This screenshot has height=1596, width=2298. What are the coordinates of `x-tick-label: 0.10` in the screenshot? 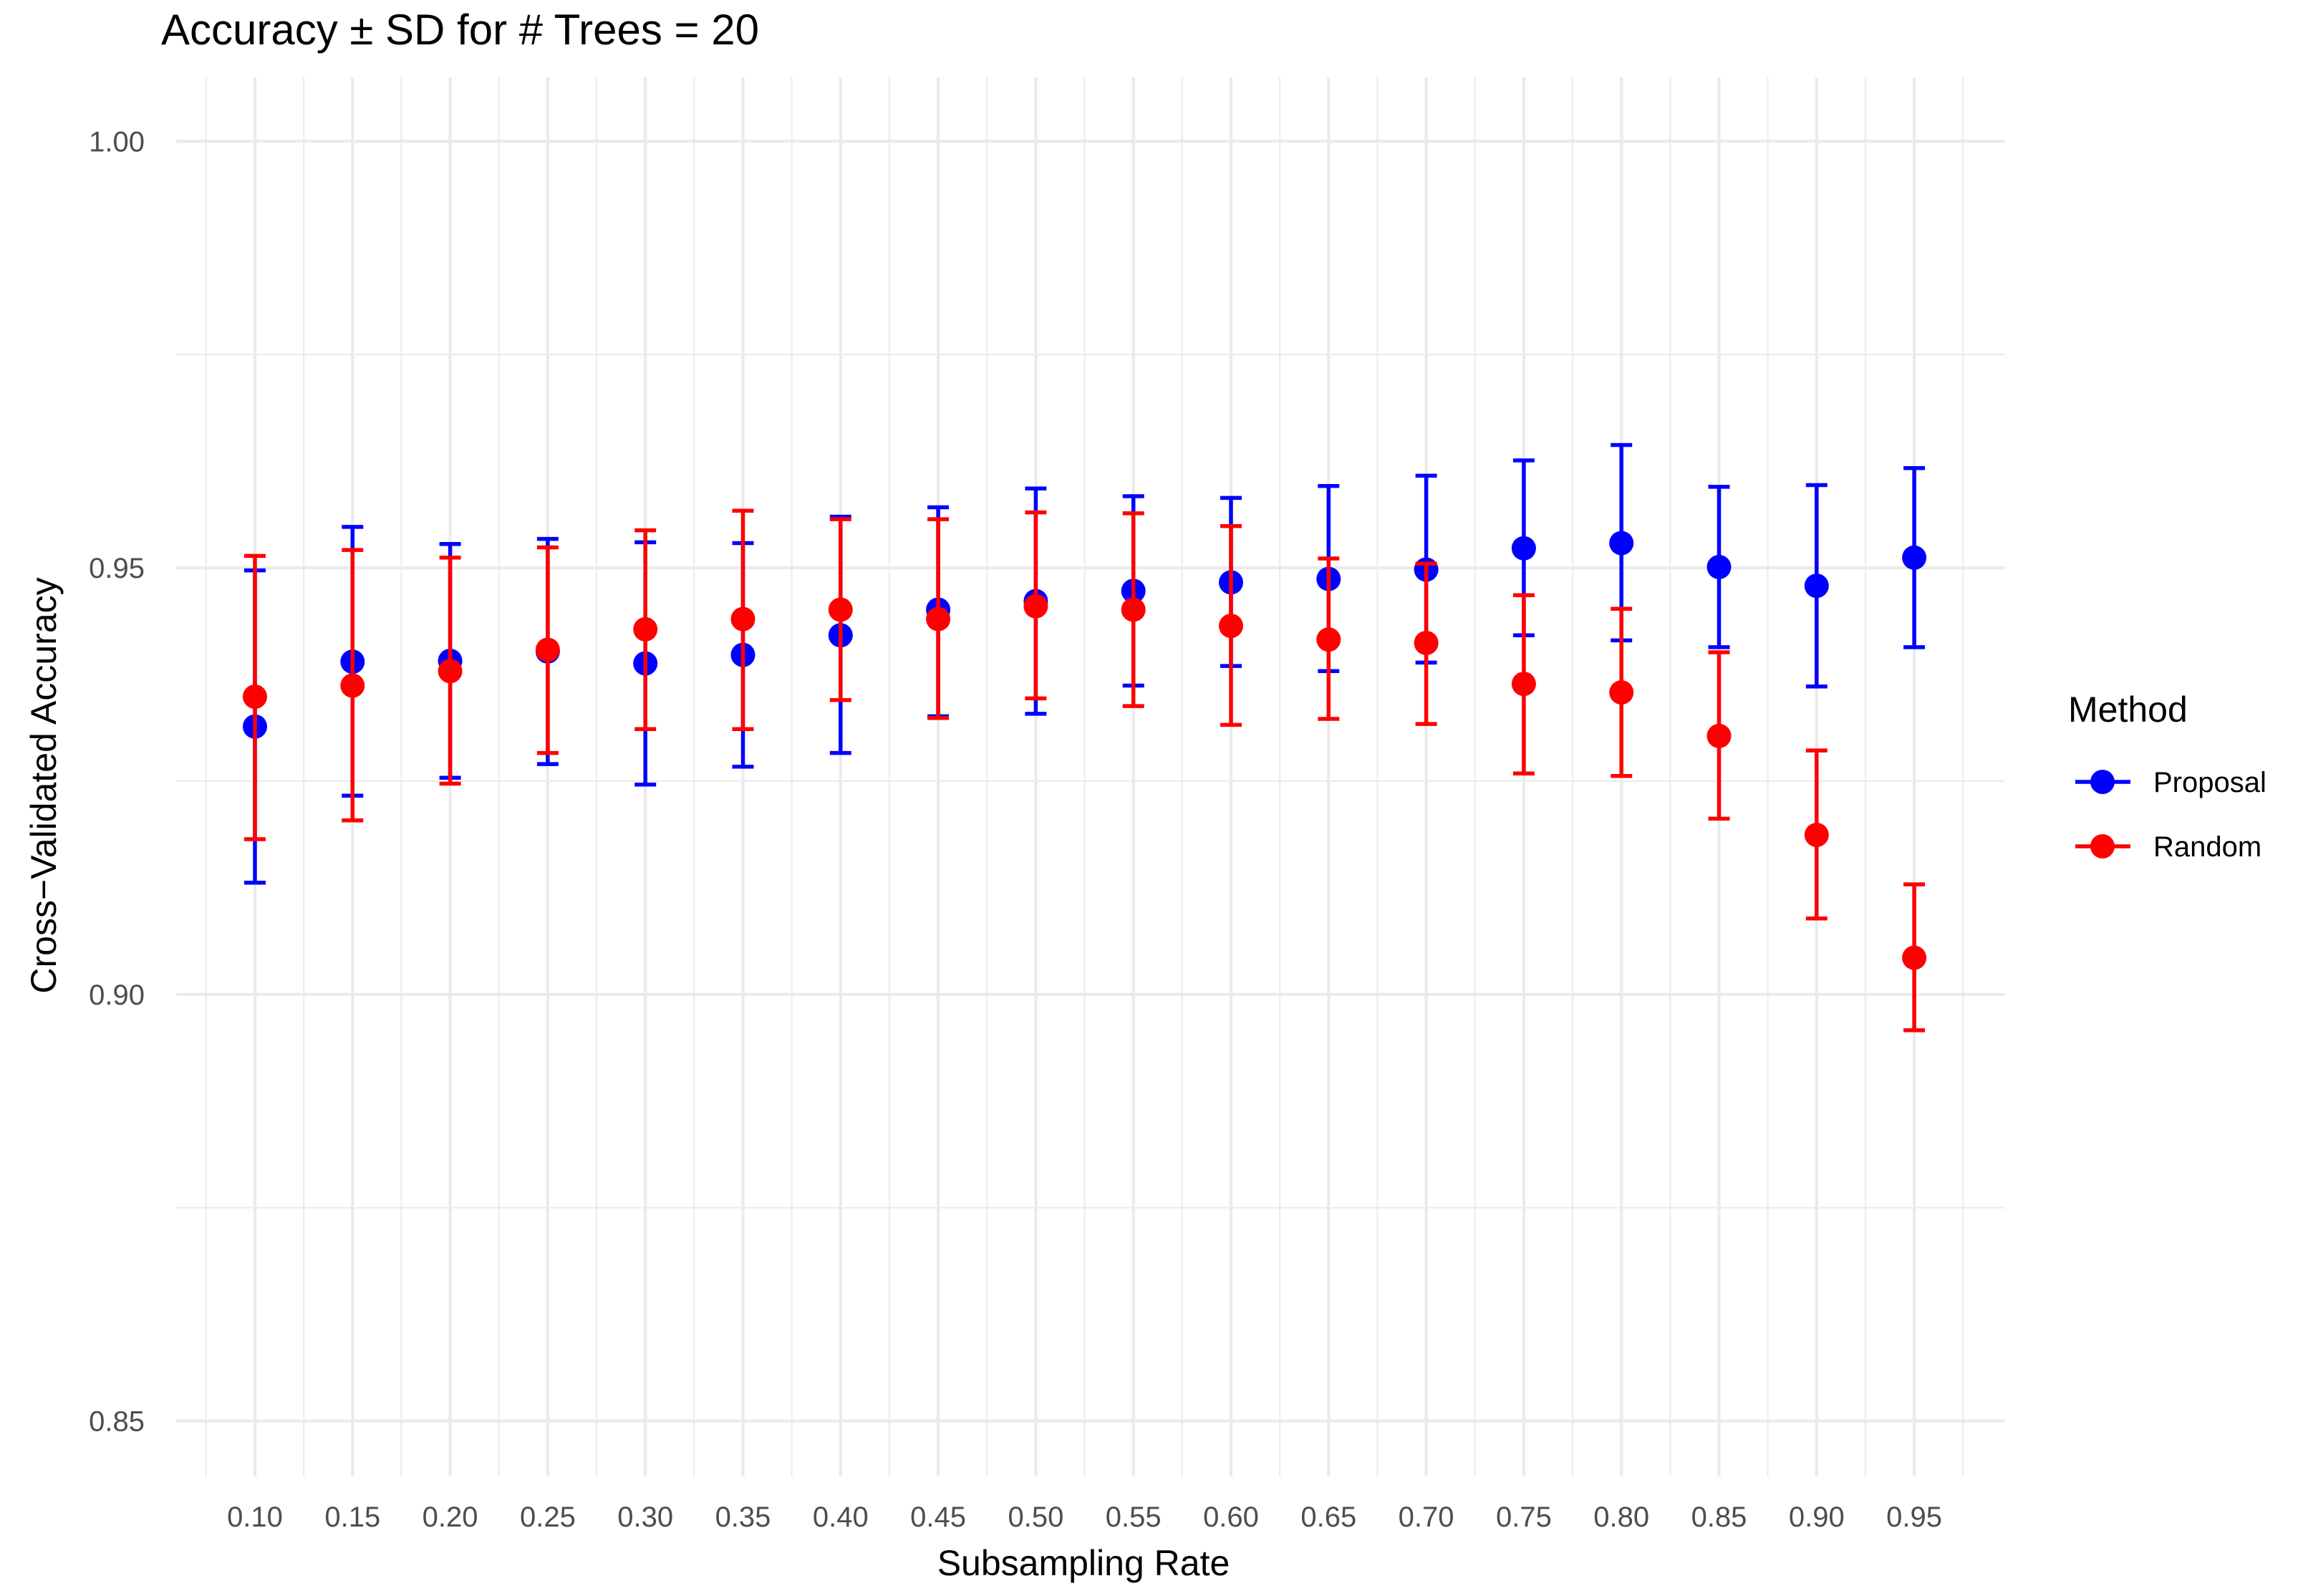 It's located at (255, 1517).